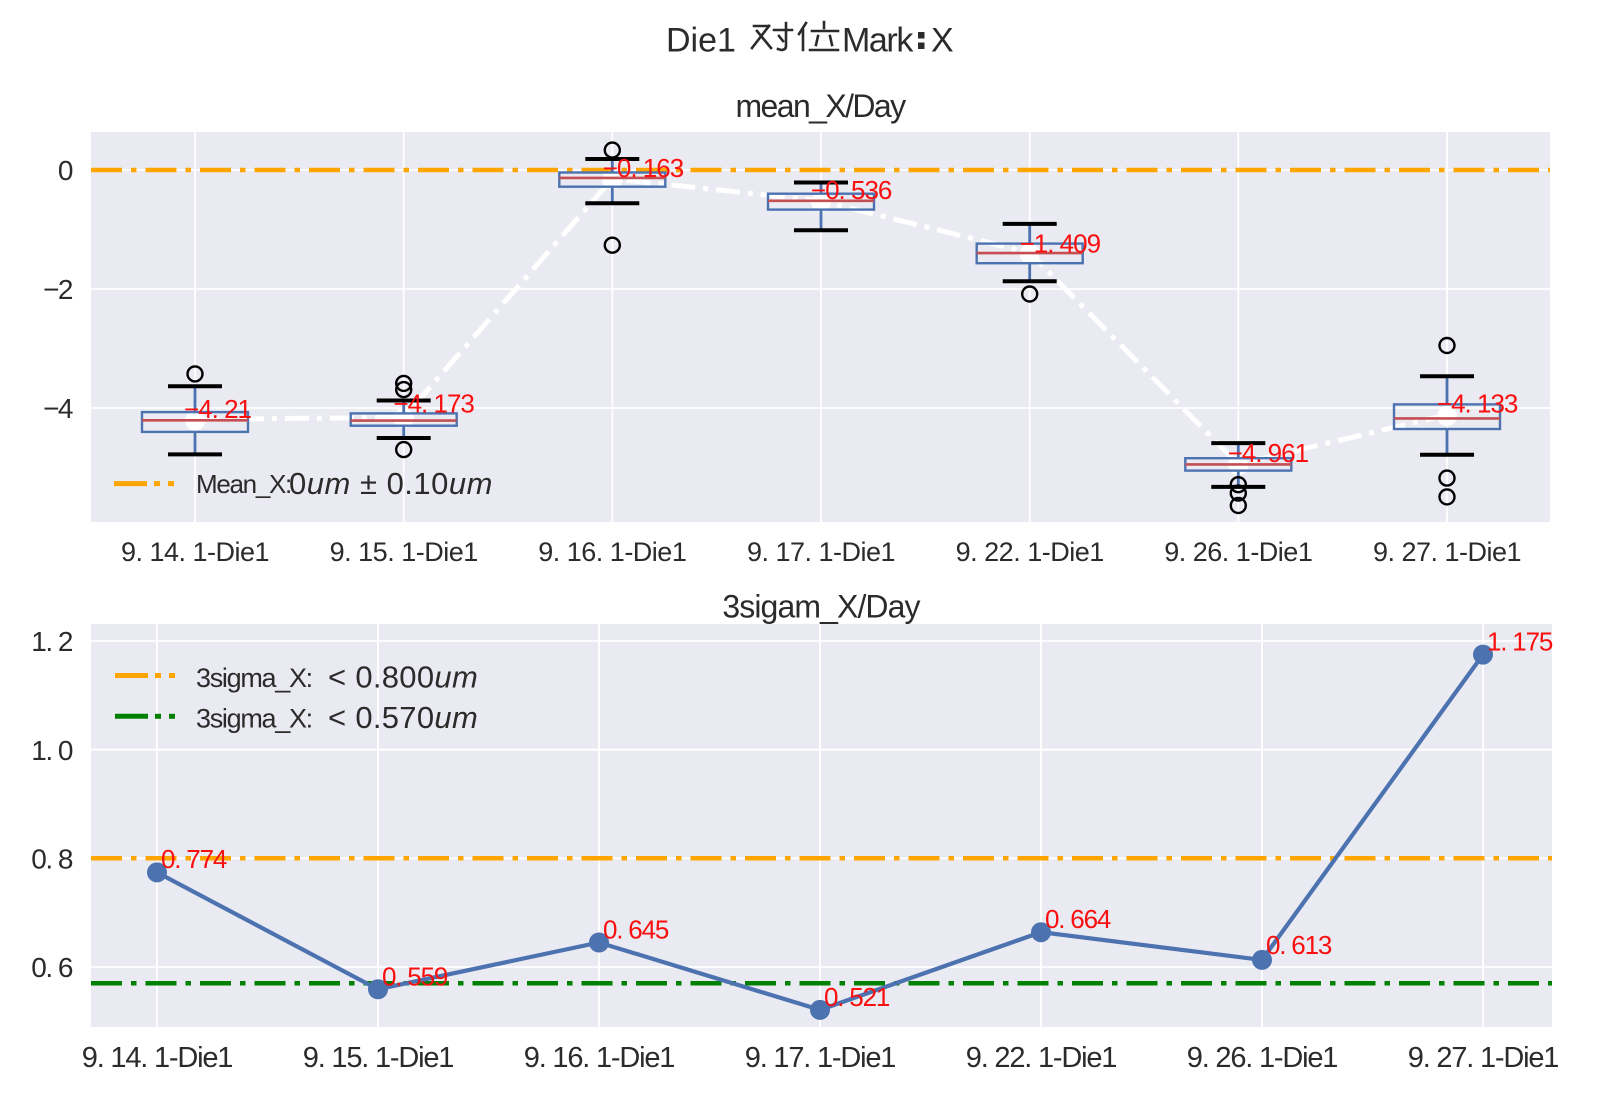 The image size is (1600, 1100). What do you see at coordinates (1299, 945) in the screenshot?
I see `svg-text: 0. 613` at bounding box center [1299, 945].